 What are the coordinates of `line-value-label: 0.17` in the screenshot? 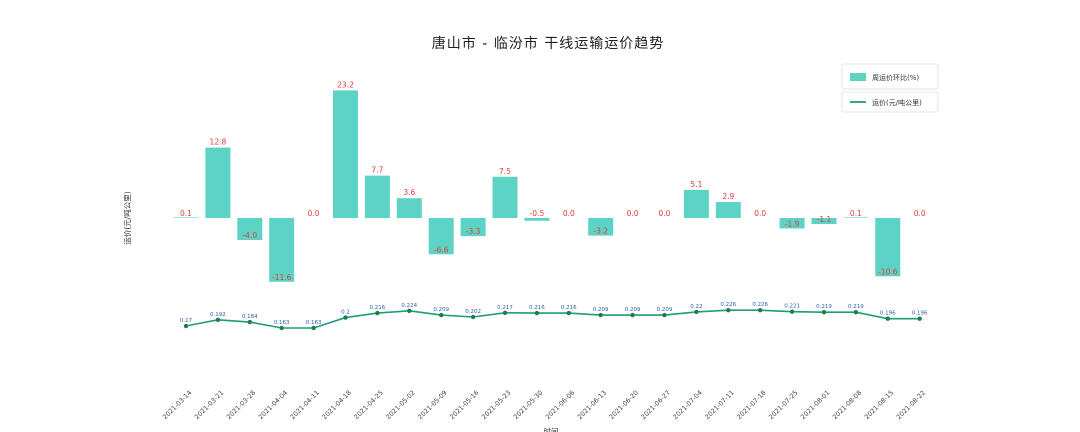 It's located at (186, 321).